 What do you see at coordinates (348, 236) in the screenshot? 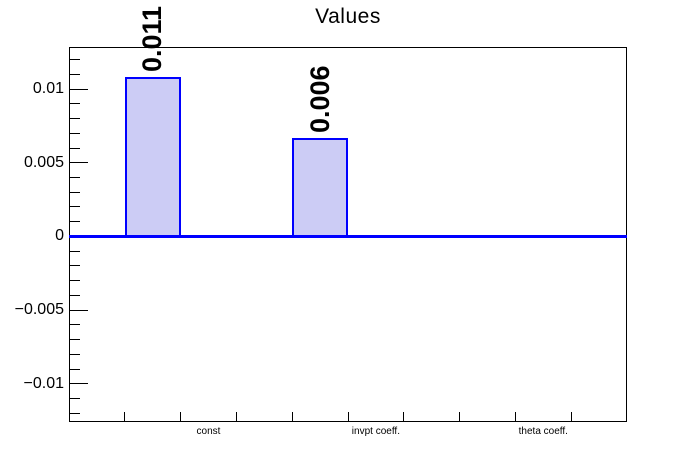
I see `zero-line` at bounding box center [348, 236].